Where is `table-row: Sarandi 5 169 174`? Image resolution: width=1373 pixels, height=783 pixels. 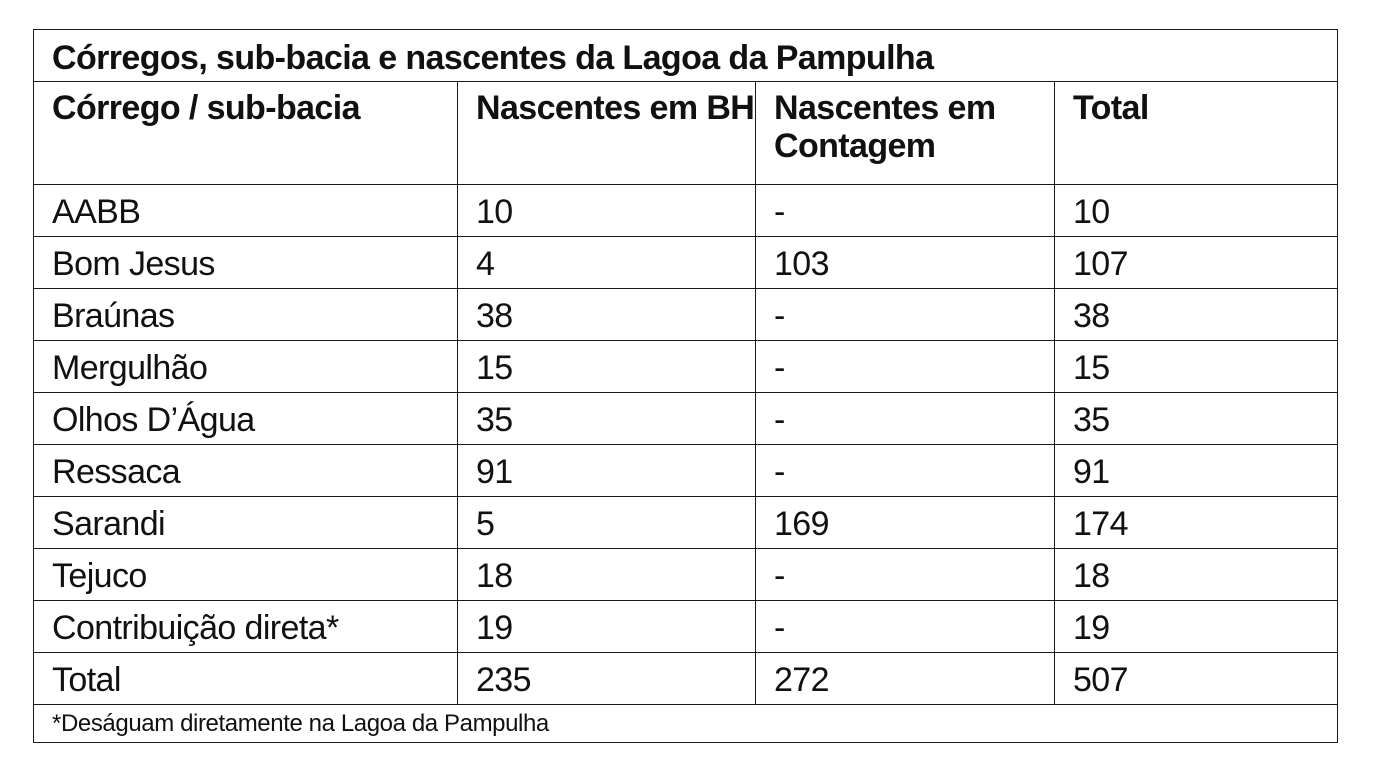 table-row: Sarandi 5 169 174 is located at coordinates (686, 522).